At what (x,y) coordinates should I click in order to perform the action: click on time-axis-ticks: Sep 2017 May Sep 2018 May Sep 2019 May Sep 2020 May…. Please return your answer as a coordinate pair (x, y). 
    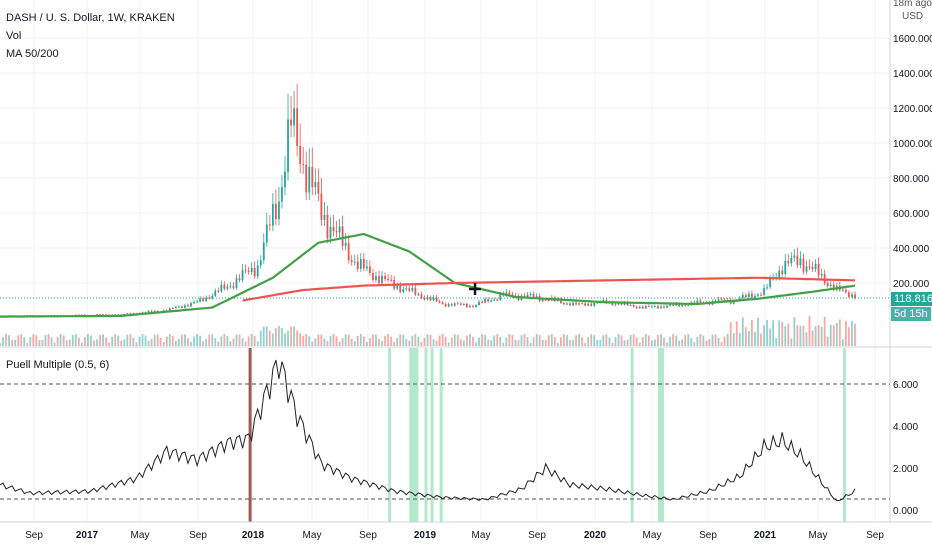
    Looking at the image, I should click on (454, 535).